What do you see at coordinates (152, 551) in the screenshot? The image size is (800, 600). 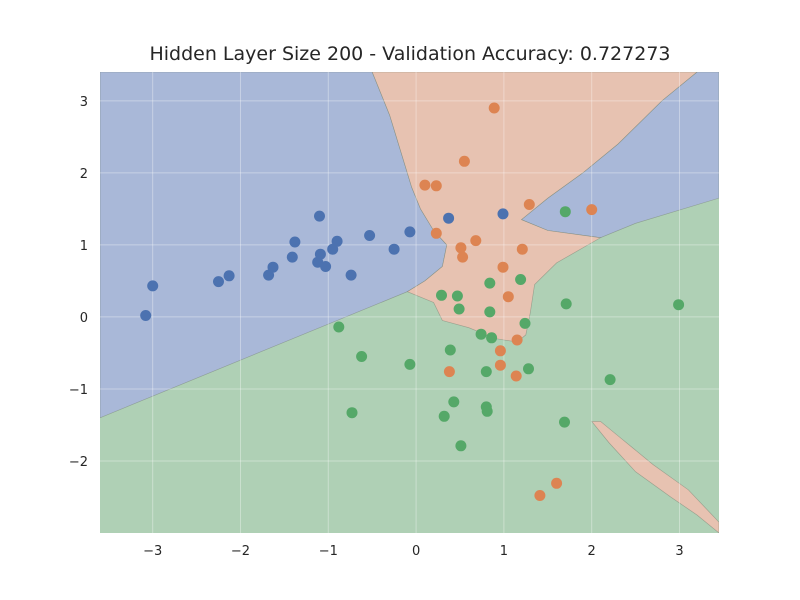 I see `x-tick-label: −3` at bounding box center [152, 551].